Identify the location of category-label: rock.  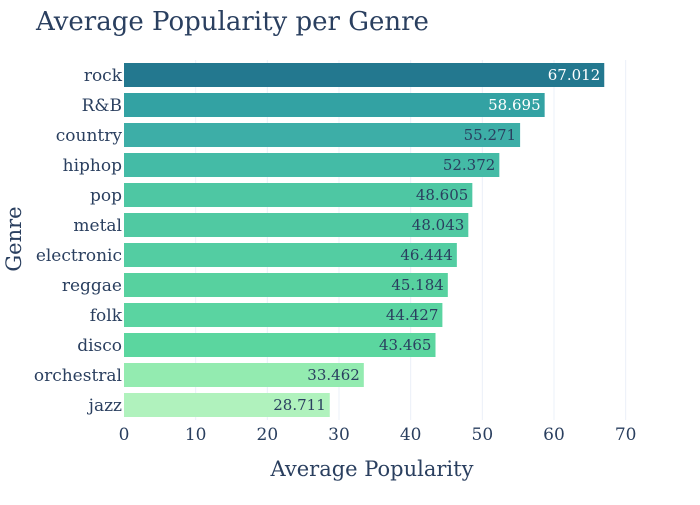
(103, 76).